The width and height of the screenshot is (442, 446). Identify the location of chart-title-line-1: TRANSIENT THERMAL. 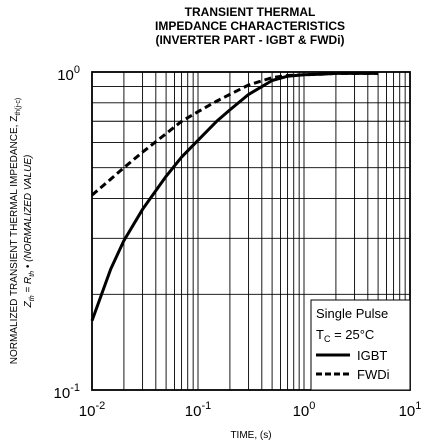
(250, 12).